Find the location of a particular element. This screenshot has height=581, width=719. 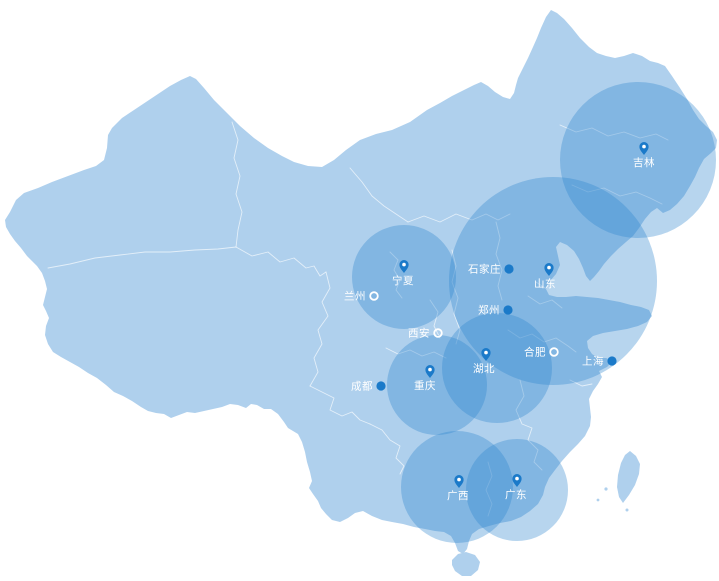

city-marker-合肥 is located at coordinates (554, 352).